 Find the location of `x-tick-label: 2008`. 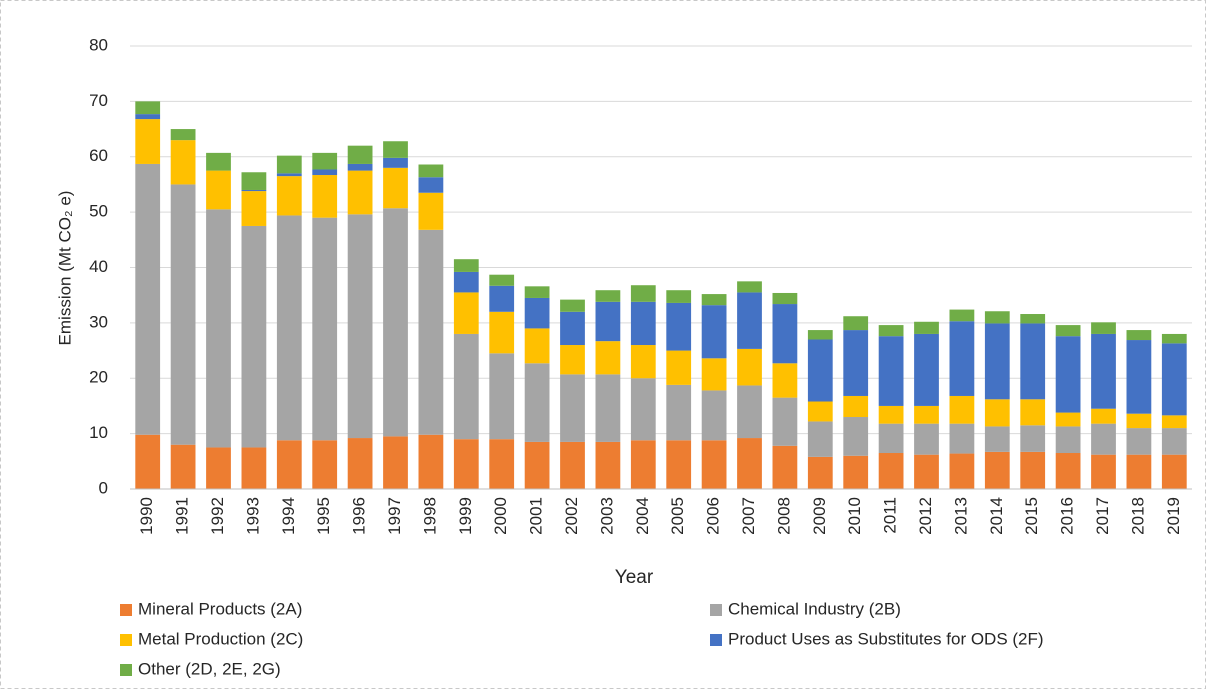

x-tick-label: 2008 is located at coordinates (783, 516).